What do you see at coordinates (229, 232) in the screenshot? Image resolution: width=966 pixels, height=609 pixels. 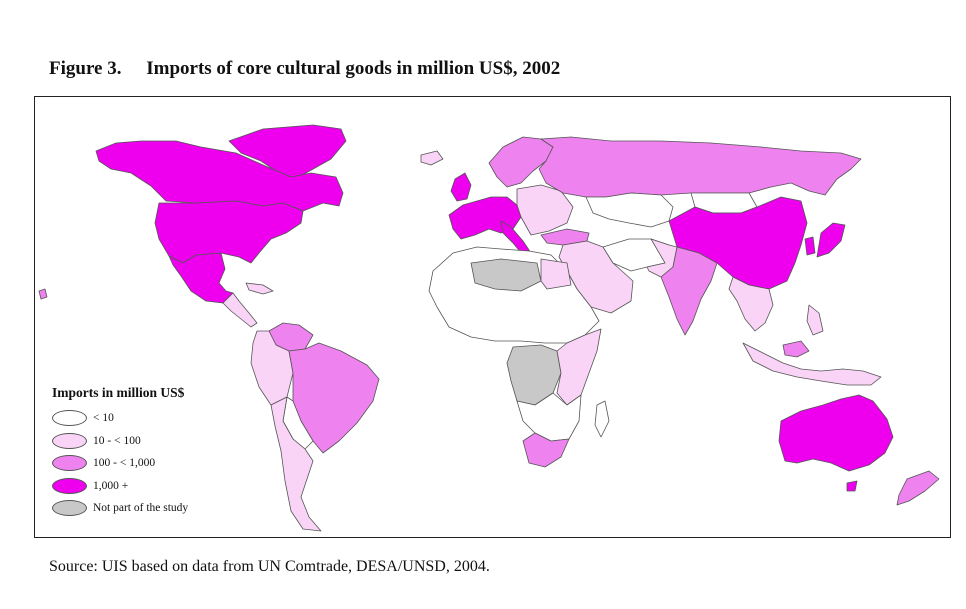 I see `region-usa` at bounding box center [229, 232].